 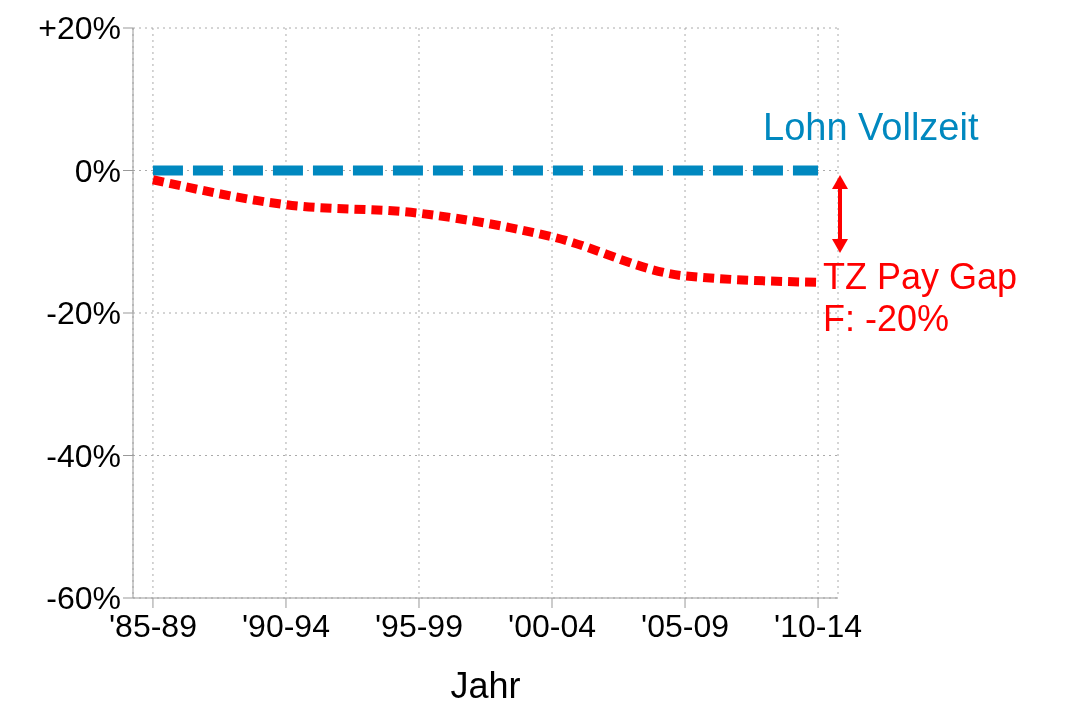 What do you see at coordinates (818, 625) in the screenshot?
I see `x-tick-label: '10-14` at bounding box center [818, 625].